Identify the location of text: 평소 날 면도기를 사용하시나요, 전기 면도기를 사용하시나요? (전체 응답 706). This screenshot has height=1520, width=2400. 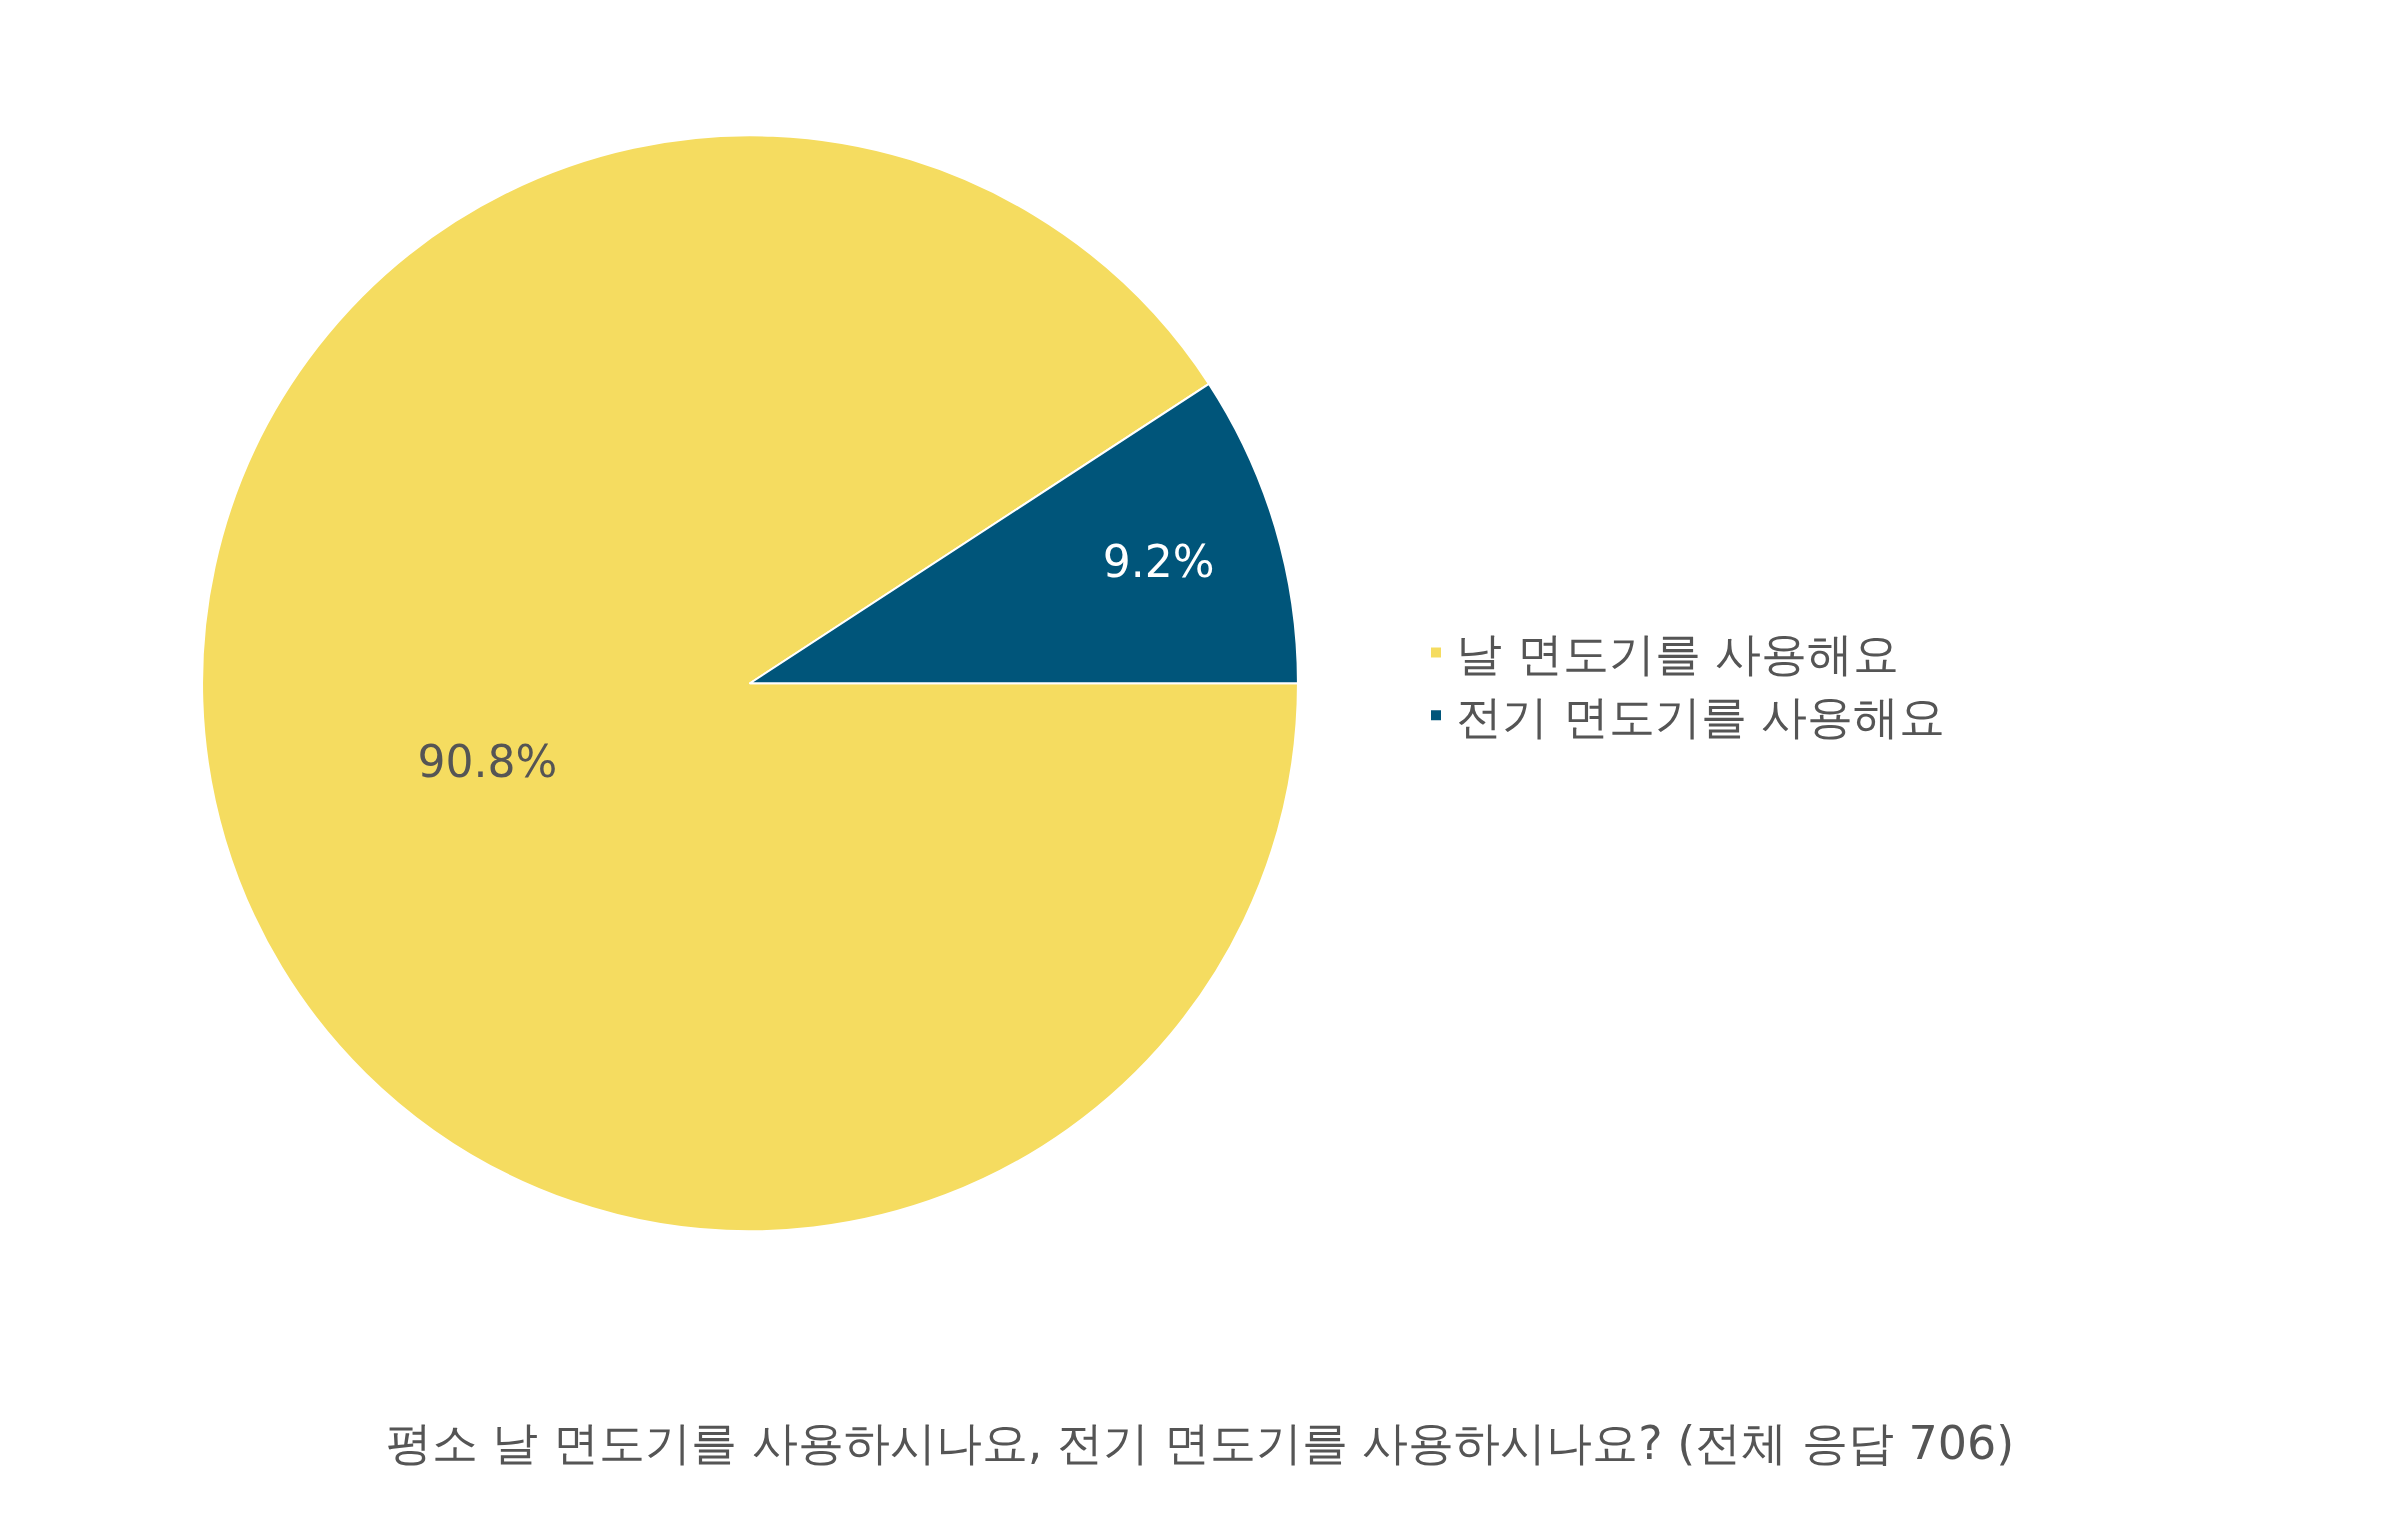
(1200, 1443).